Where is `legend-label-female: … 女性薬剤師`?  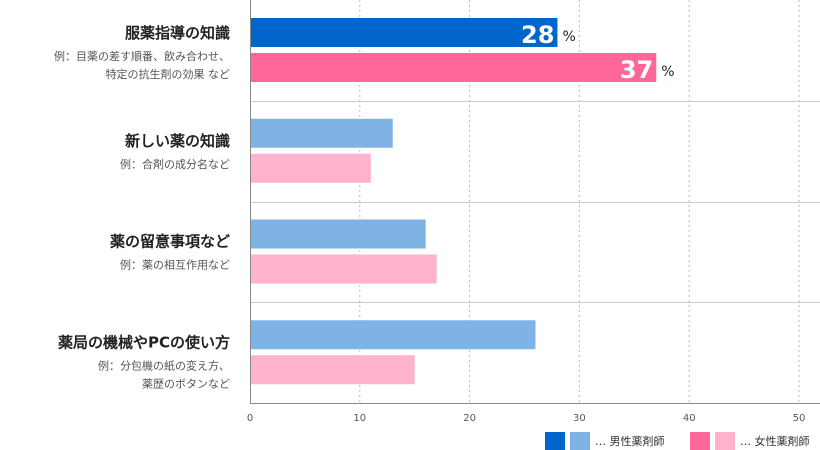 legend-label-female: … 女性薬剤師 is located at coordinates (775, 441).